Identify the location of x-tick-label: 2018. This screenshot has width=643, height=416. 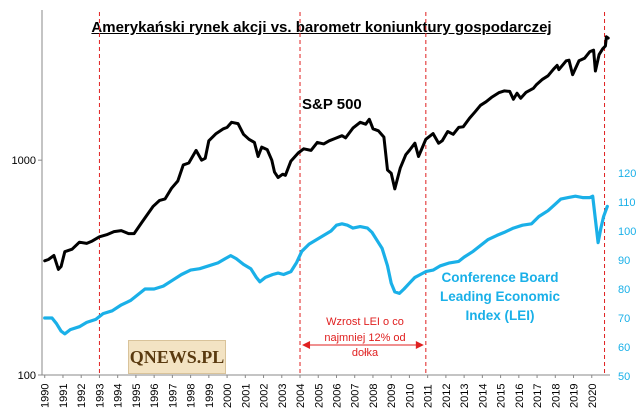
(556, 396).